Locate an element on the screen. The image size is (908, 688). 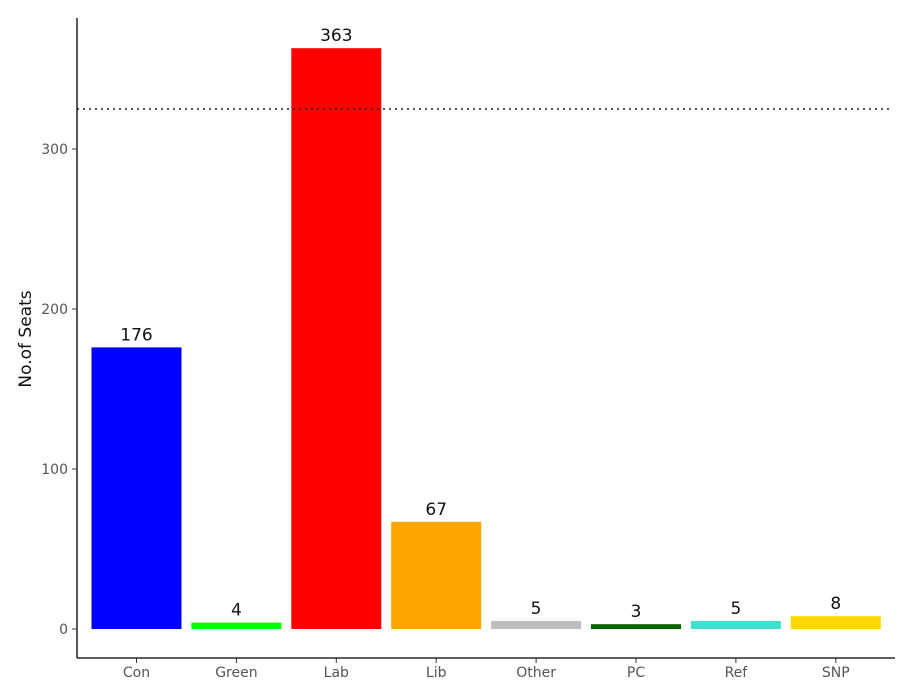
x-tick-label-ref: Ref is located at coordinates (737, 673).